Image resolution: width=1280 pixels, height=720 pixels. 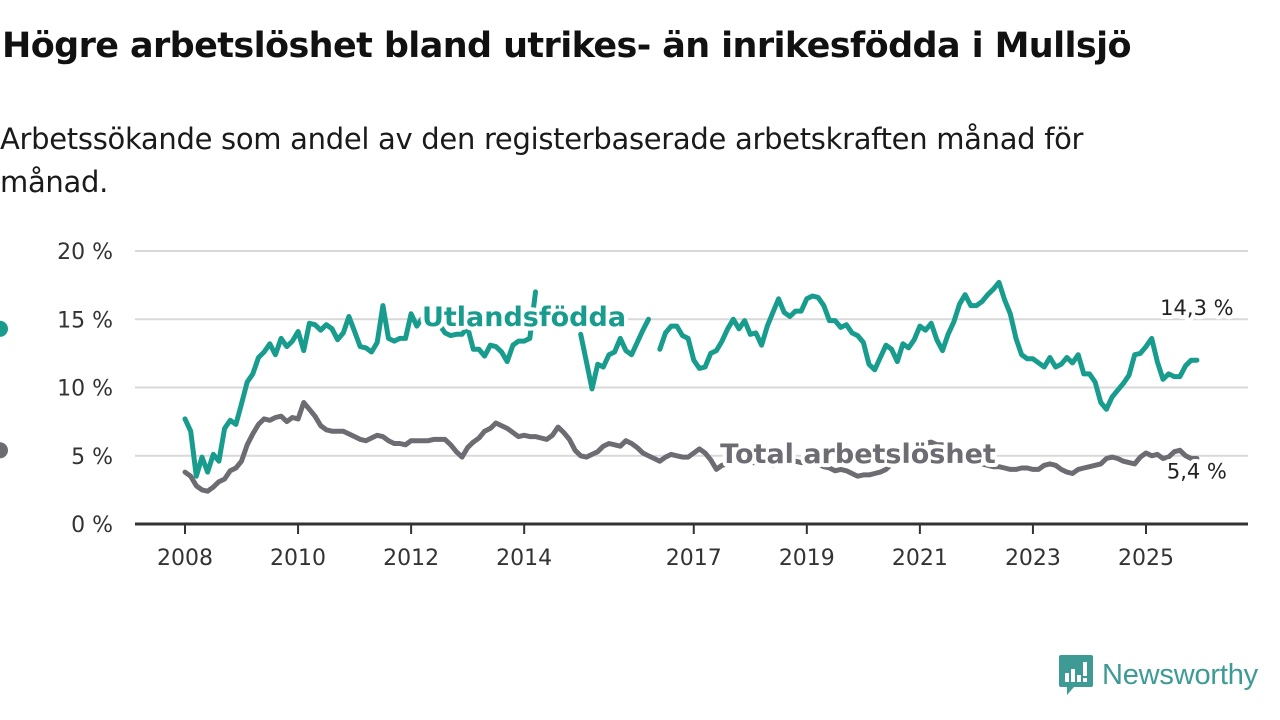 What do you see at coordinates (185, 558) in the screenshot?
I see `x-tick-label: 2008` at bounding box center [185, 558].